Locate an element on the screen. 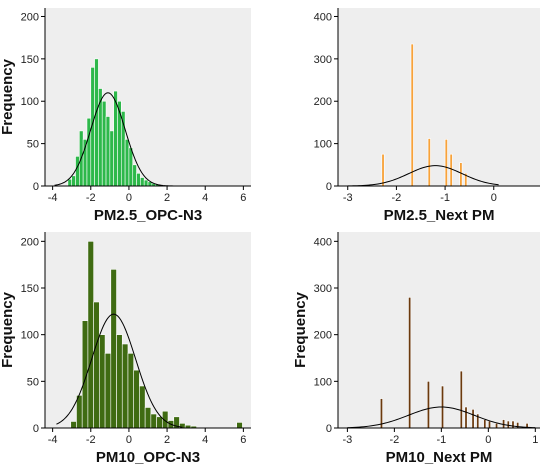 This screenshot has height=467, width=550. x-axis-label: PM10_OPC-N3 is located at coordinates (148, 457).